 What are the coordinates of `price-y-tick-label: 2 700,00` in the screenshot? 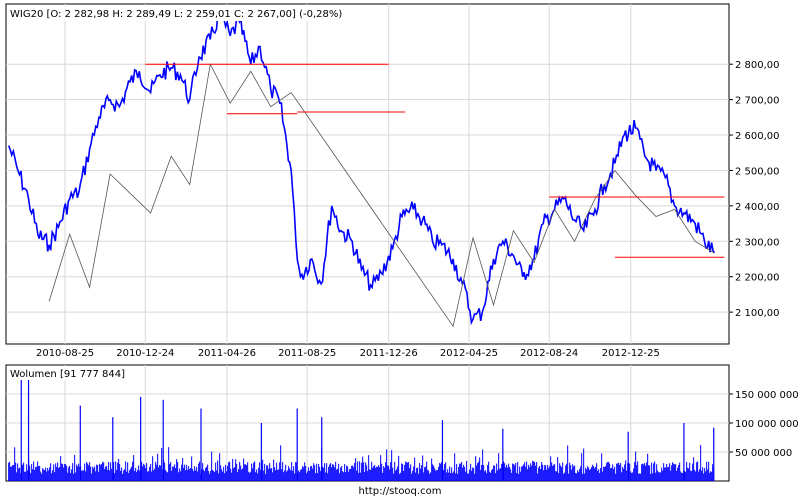 It's located at (757, 101).